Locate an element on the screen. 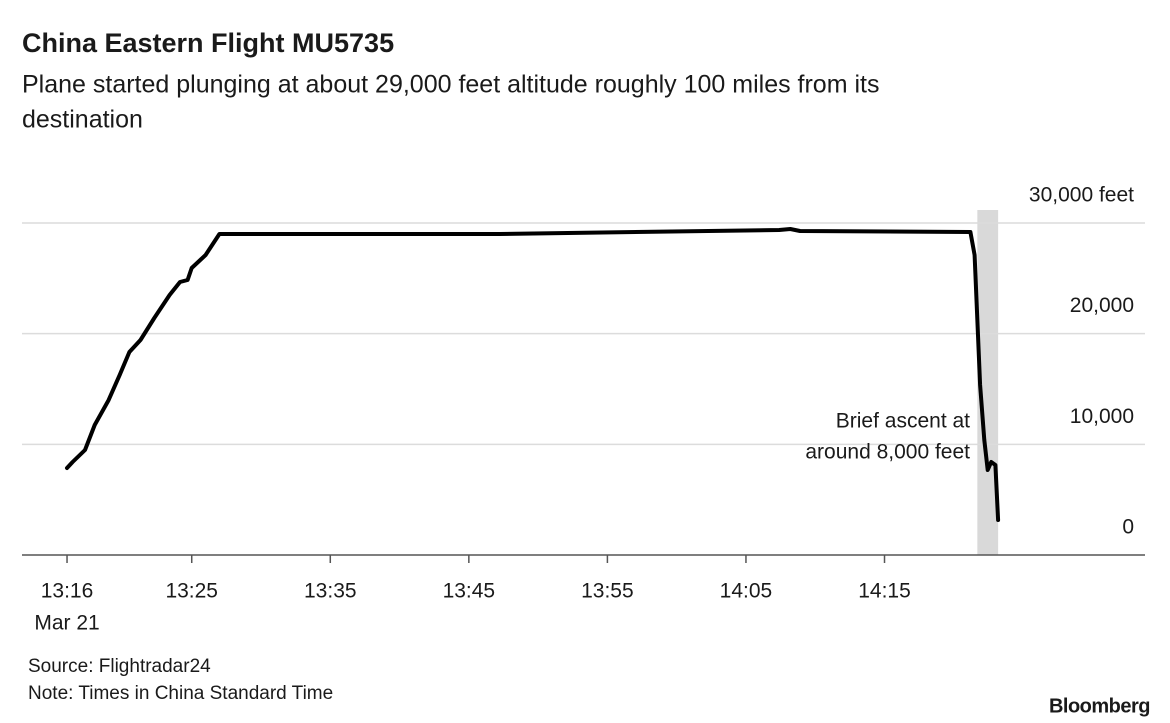  credit: Bloomberg is located at coordinates (1099, 706).